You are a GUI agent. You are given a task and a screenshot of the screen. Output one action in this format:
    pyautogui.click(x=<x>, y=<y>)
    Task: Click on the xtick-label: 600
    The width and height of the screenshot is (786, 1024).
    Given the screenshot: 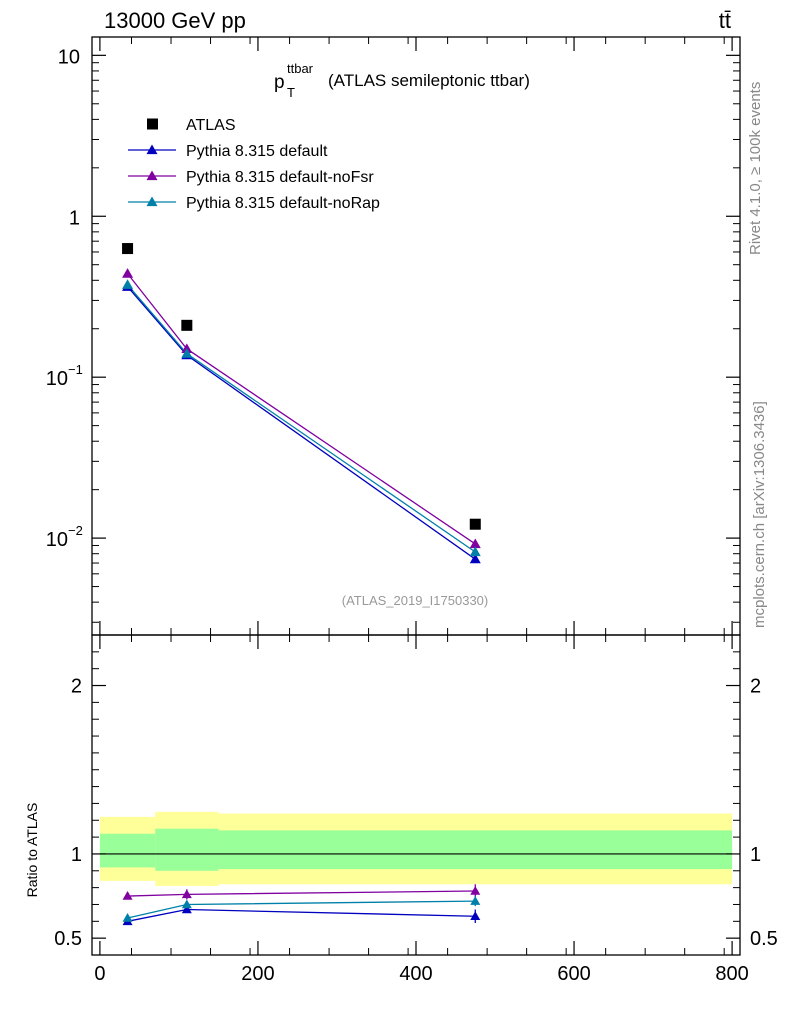 What is the action you would take?
    pyautogui.click(x=573, y=974)
    